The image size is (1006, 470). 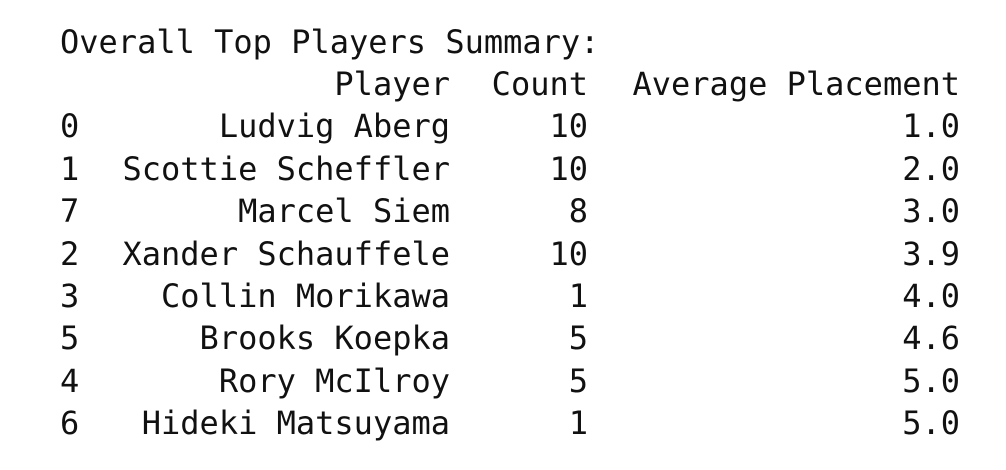 What do you see at coordinates (305, 296) in the screenshot?
I see `player-name: Collin Morikawa` at bounding box center [305, 296].